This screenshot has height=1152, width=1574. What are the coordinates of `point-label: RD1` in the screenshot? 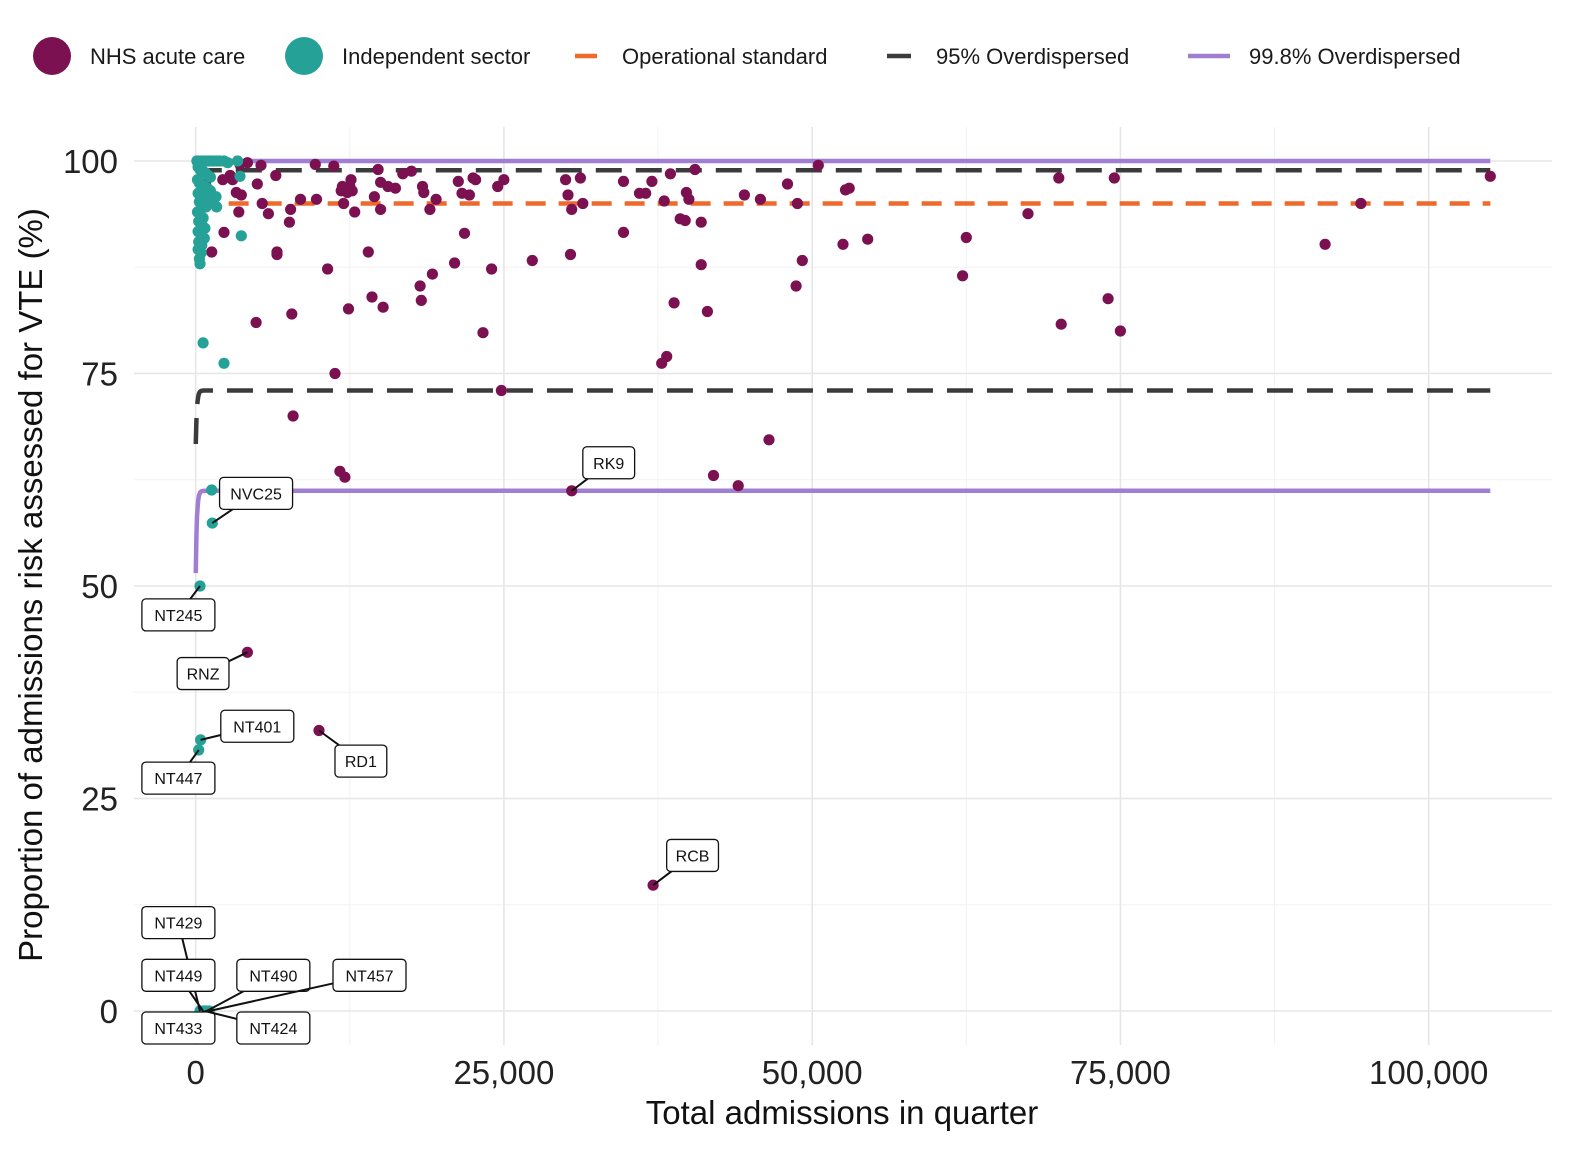 It's located at (361, 762).